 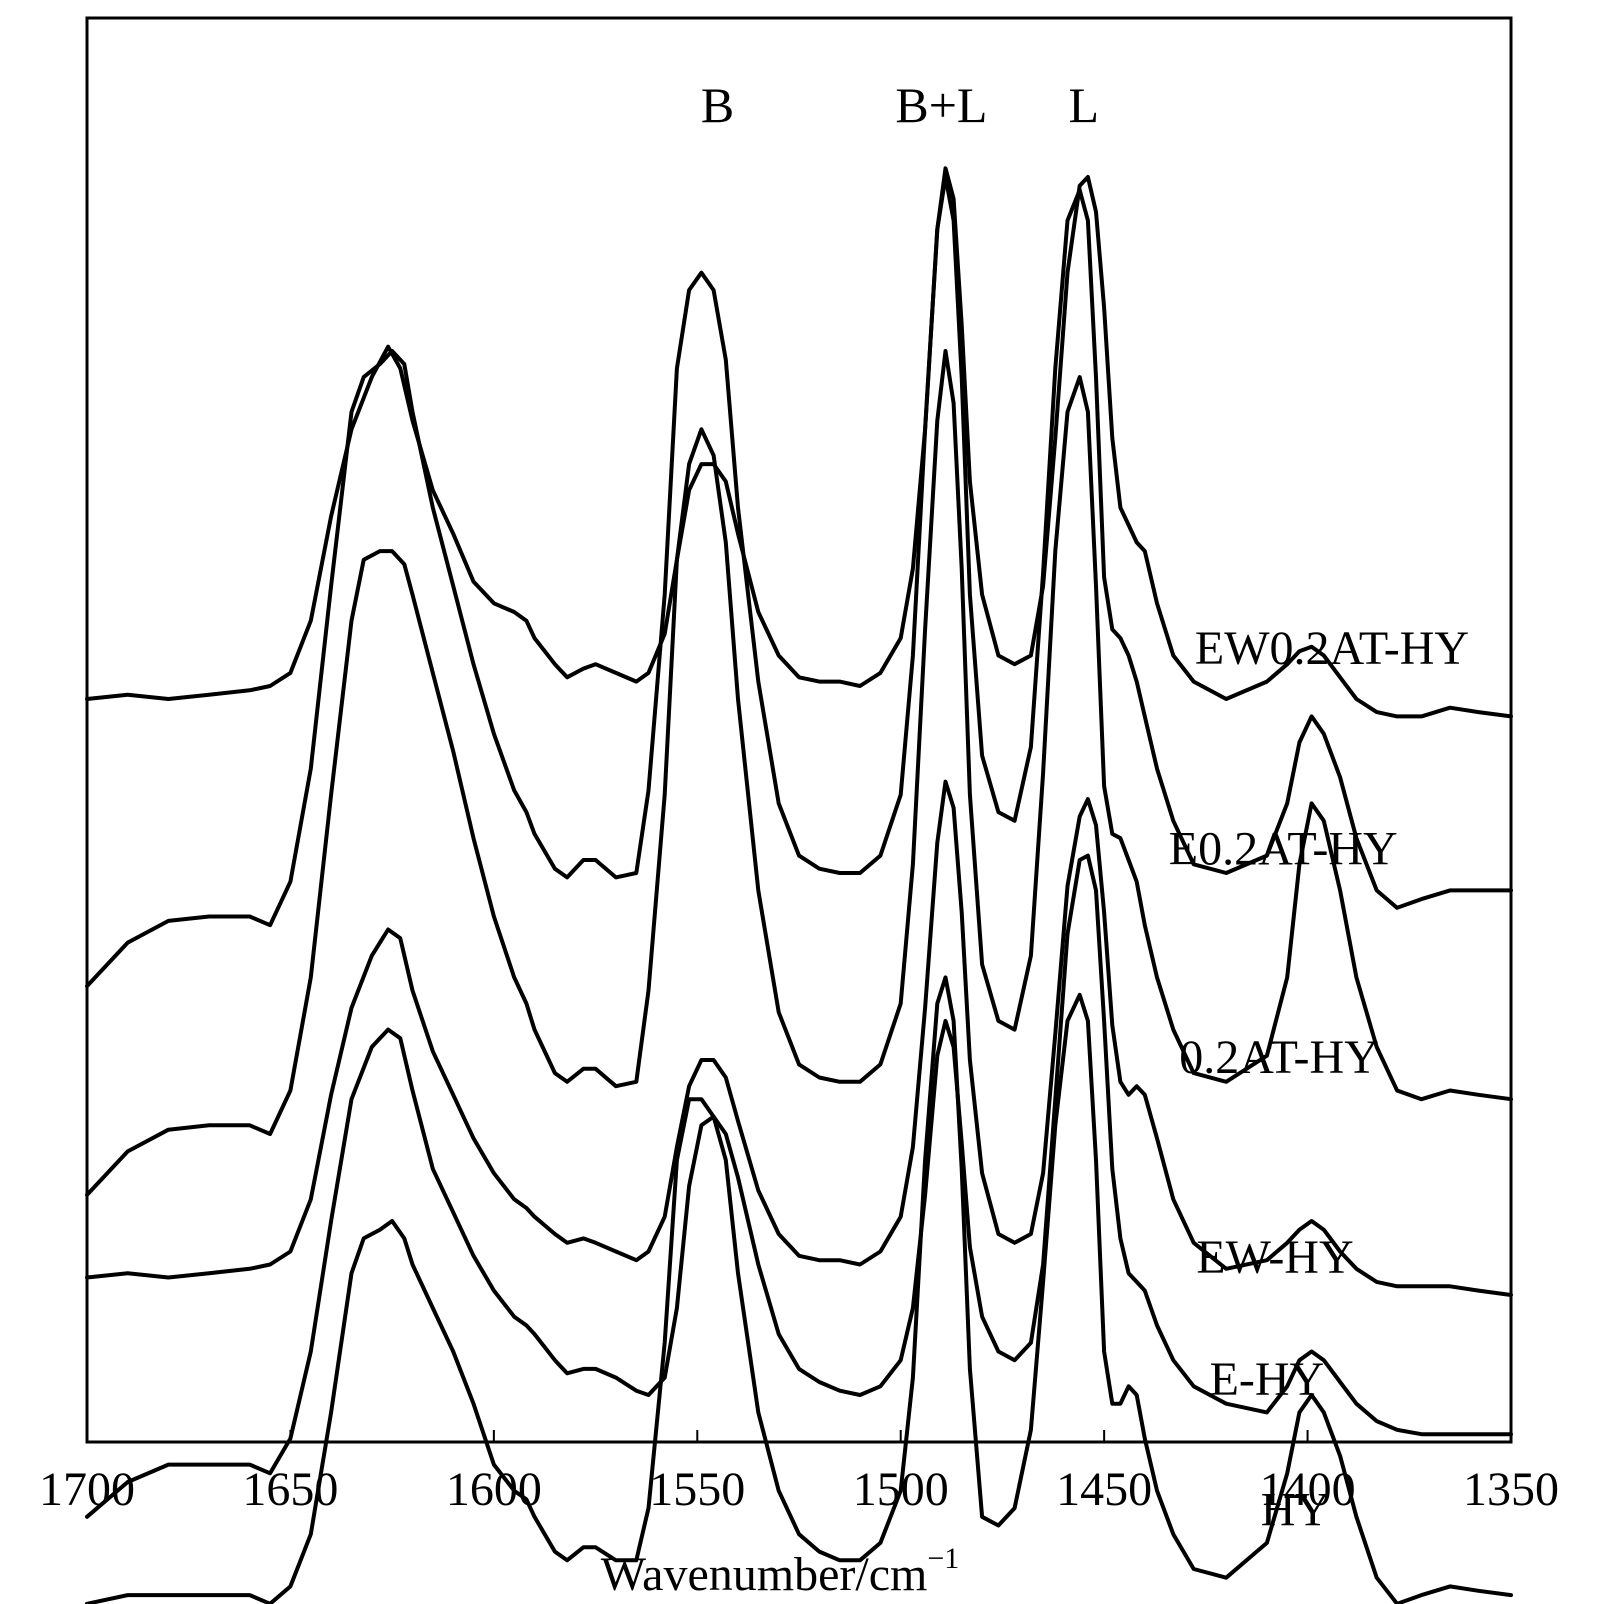 What do you see at coordinates (1279, 1057) in the screenshot?
I see `series-label-0-2at-hy: 0.2AT-HY` at bounding box center [1279, 1057].